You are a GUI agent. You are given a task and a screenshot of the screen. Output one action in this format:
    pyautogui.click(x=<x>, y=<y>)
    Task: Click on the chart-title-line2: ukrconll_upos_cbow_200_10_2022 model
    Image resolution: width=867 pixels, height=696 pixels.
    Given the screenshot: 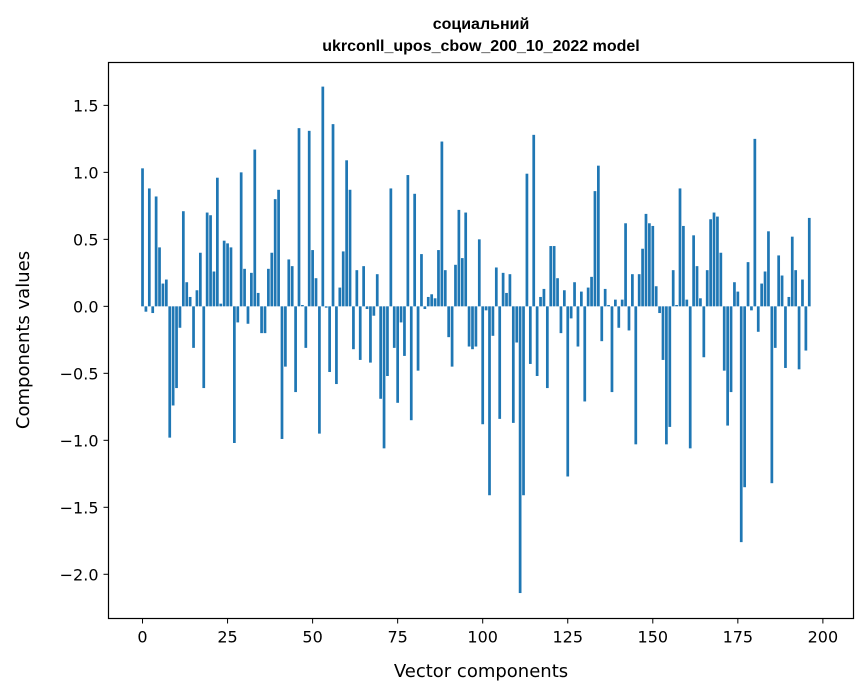 What is the action you would take?
    pyautogui.click(x=480, y=46)
    